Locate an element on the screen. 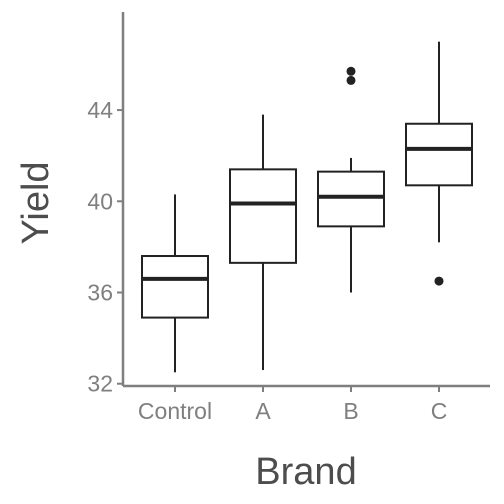 Image resolution: width=504 pixels, height=504 pixels. box-group-b is located at coordinates (351, 179).